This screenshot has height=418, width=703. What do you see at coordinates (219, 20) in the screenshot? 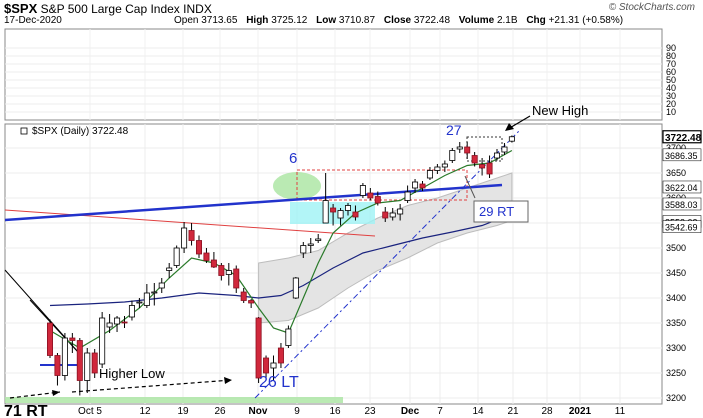
I see `open-value: 3713.65` at bounding box center [219, 20].